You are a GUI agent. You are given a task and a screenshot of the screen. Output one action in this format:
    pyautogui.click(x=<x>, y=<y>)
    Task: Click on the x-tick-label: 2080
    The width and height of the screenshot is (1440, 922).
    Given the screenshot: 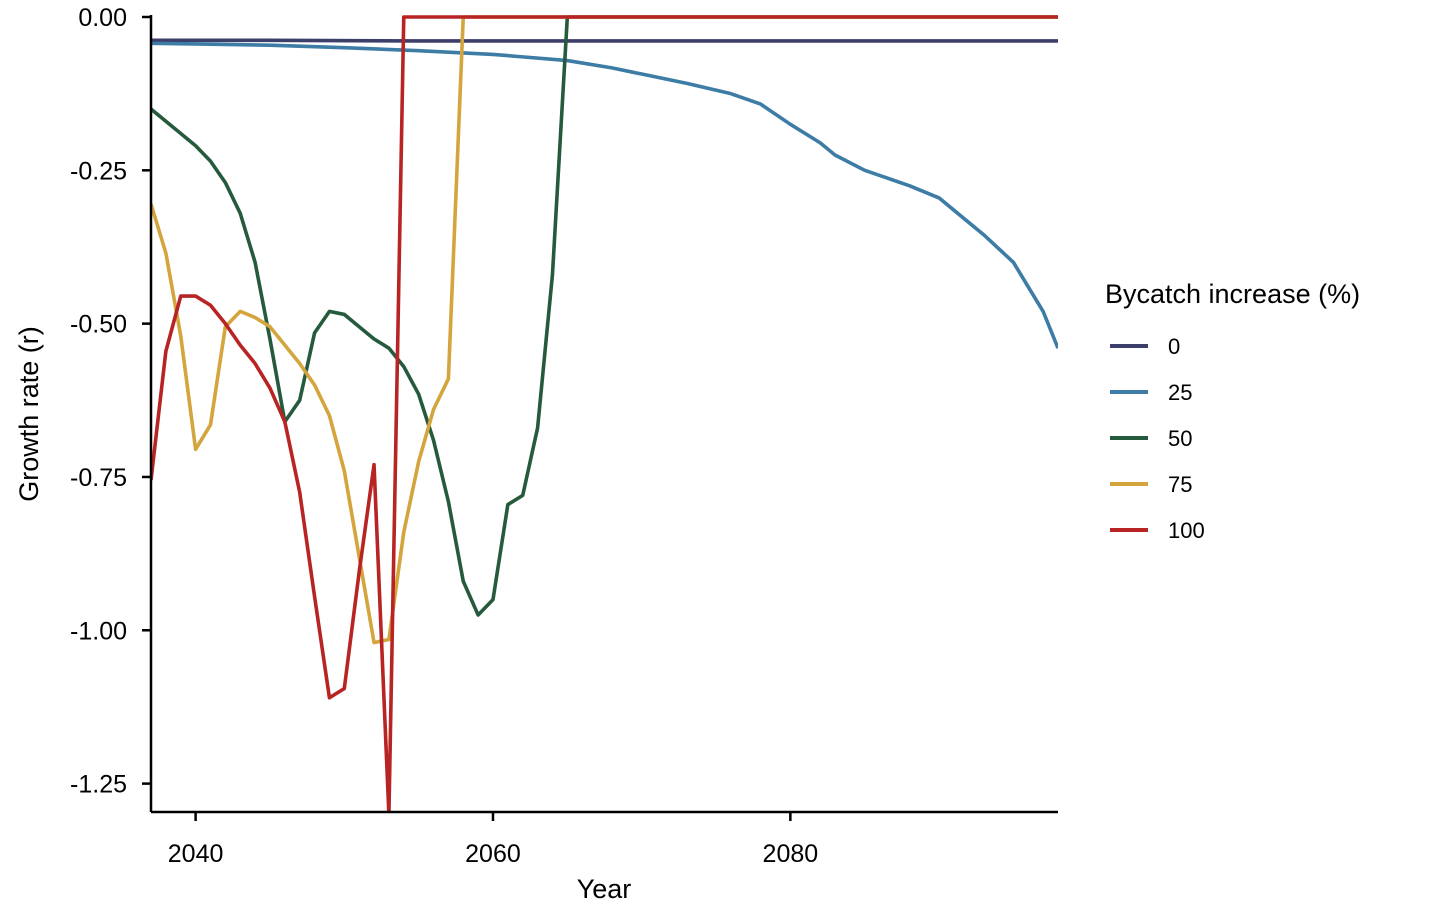 What is the action you would take?
    pyautogui.click(x=791, y=854)
    